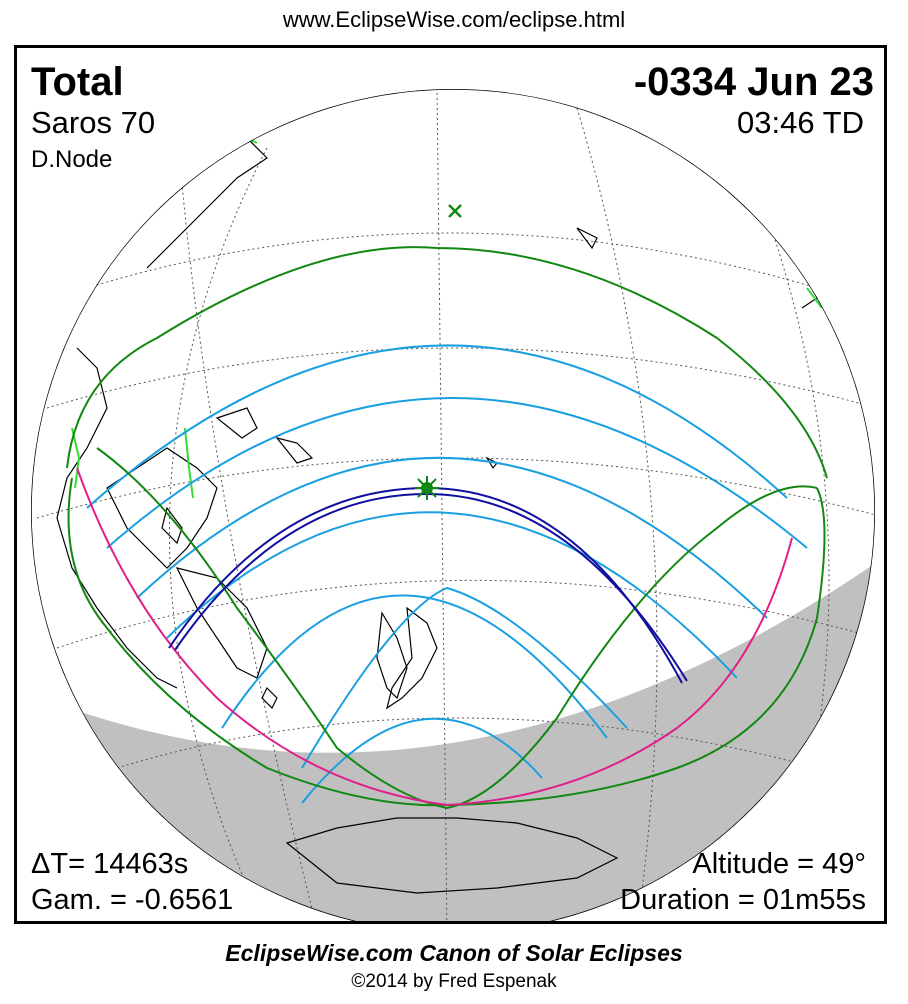  What do you see at coordinates (753, 82) in the screenshot?
I see `eclipse-date: -0334 Jun 23` at bounding box center [753, 82].